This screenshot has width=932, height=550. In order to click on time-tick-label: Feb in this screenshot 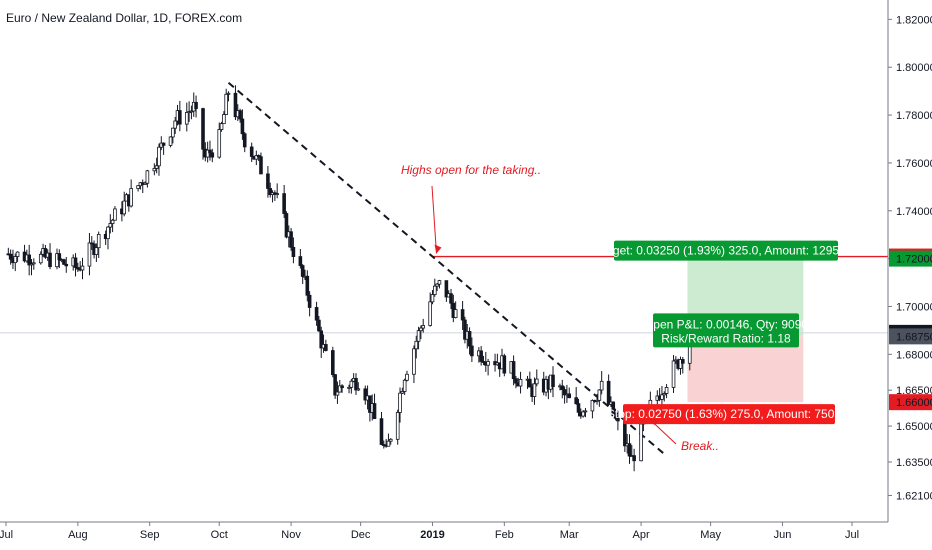, I will do `click(504, 535)`.